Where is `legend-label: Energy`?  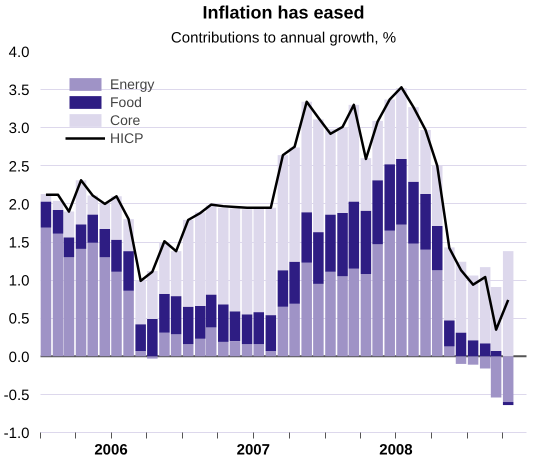 legend-label: Energy is located at coordinates (132, 84).